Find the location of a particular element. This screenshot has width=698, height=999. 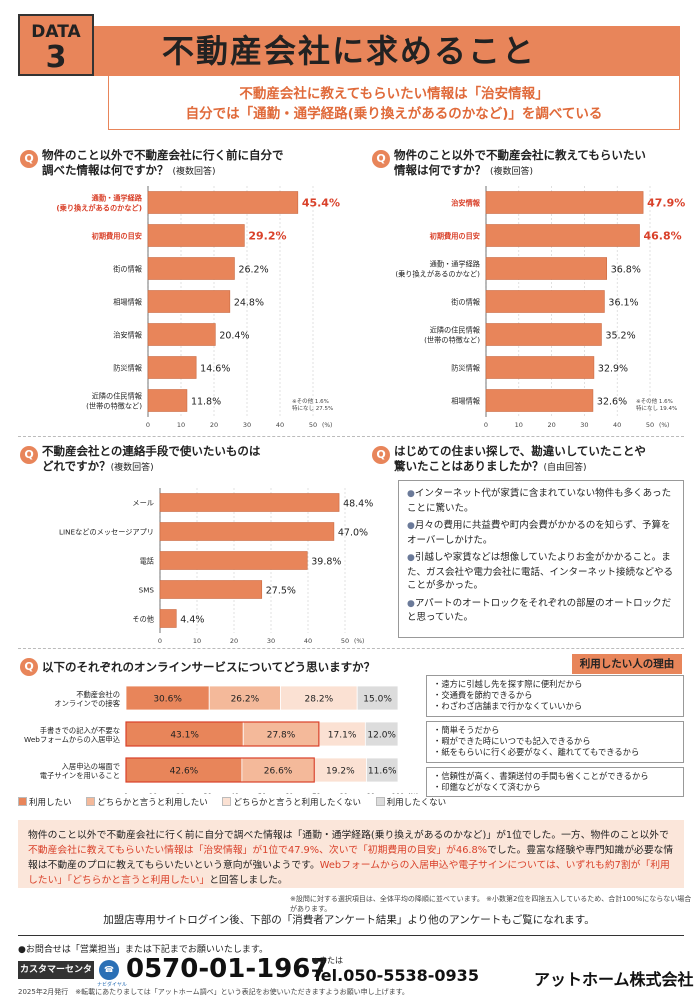

phone-number-main: 0570-01-1967 is located at coordinates (227, 969).